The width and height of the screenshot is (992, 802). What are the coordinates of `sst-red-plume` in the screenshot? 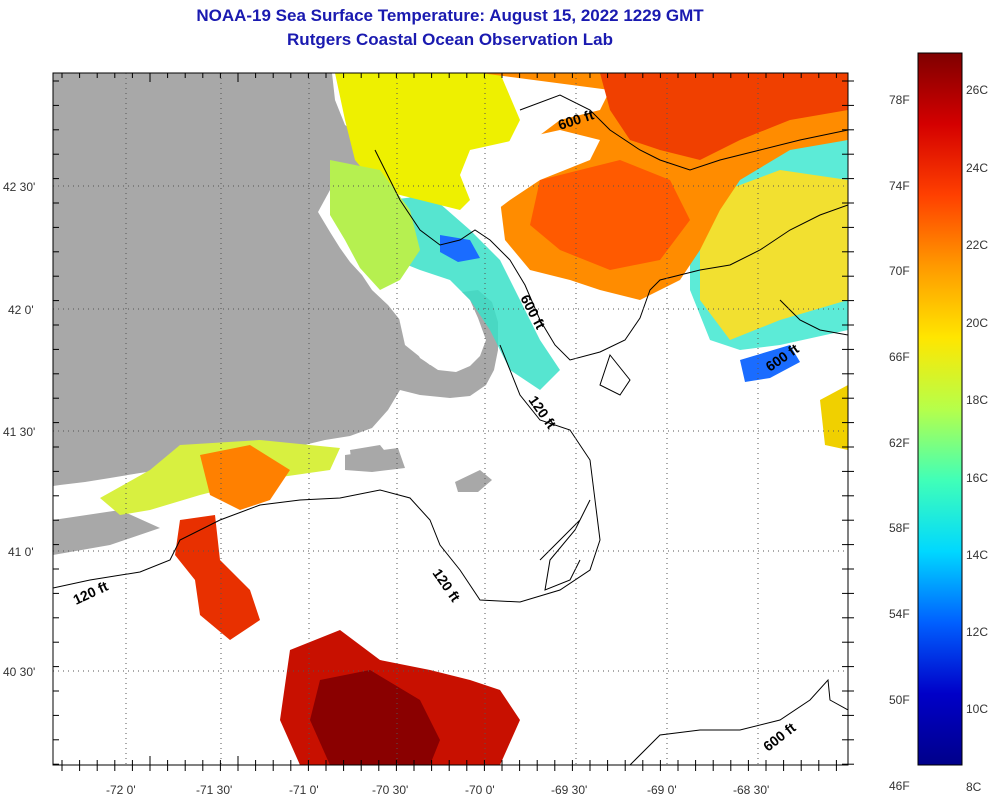 It's located at (217, 577).